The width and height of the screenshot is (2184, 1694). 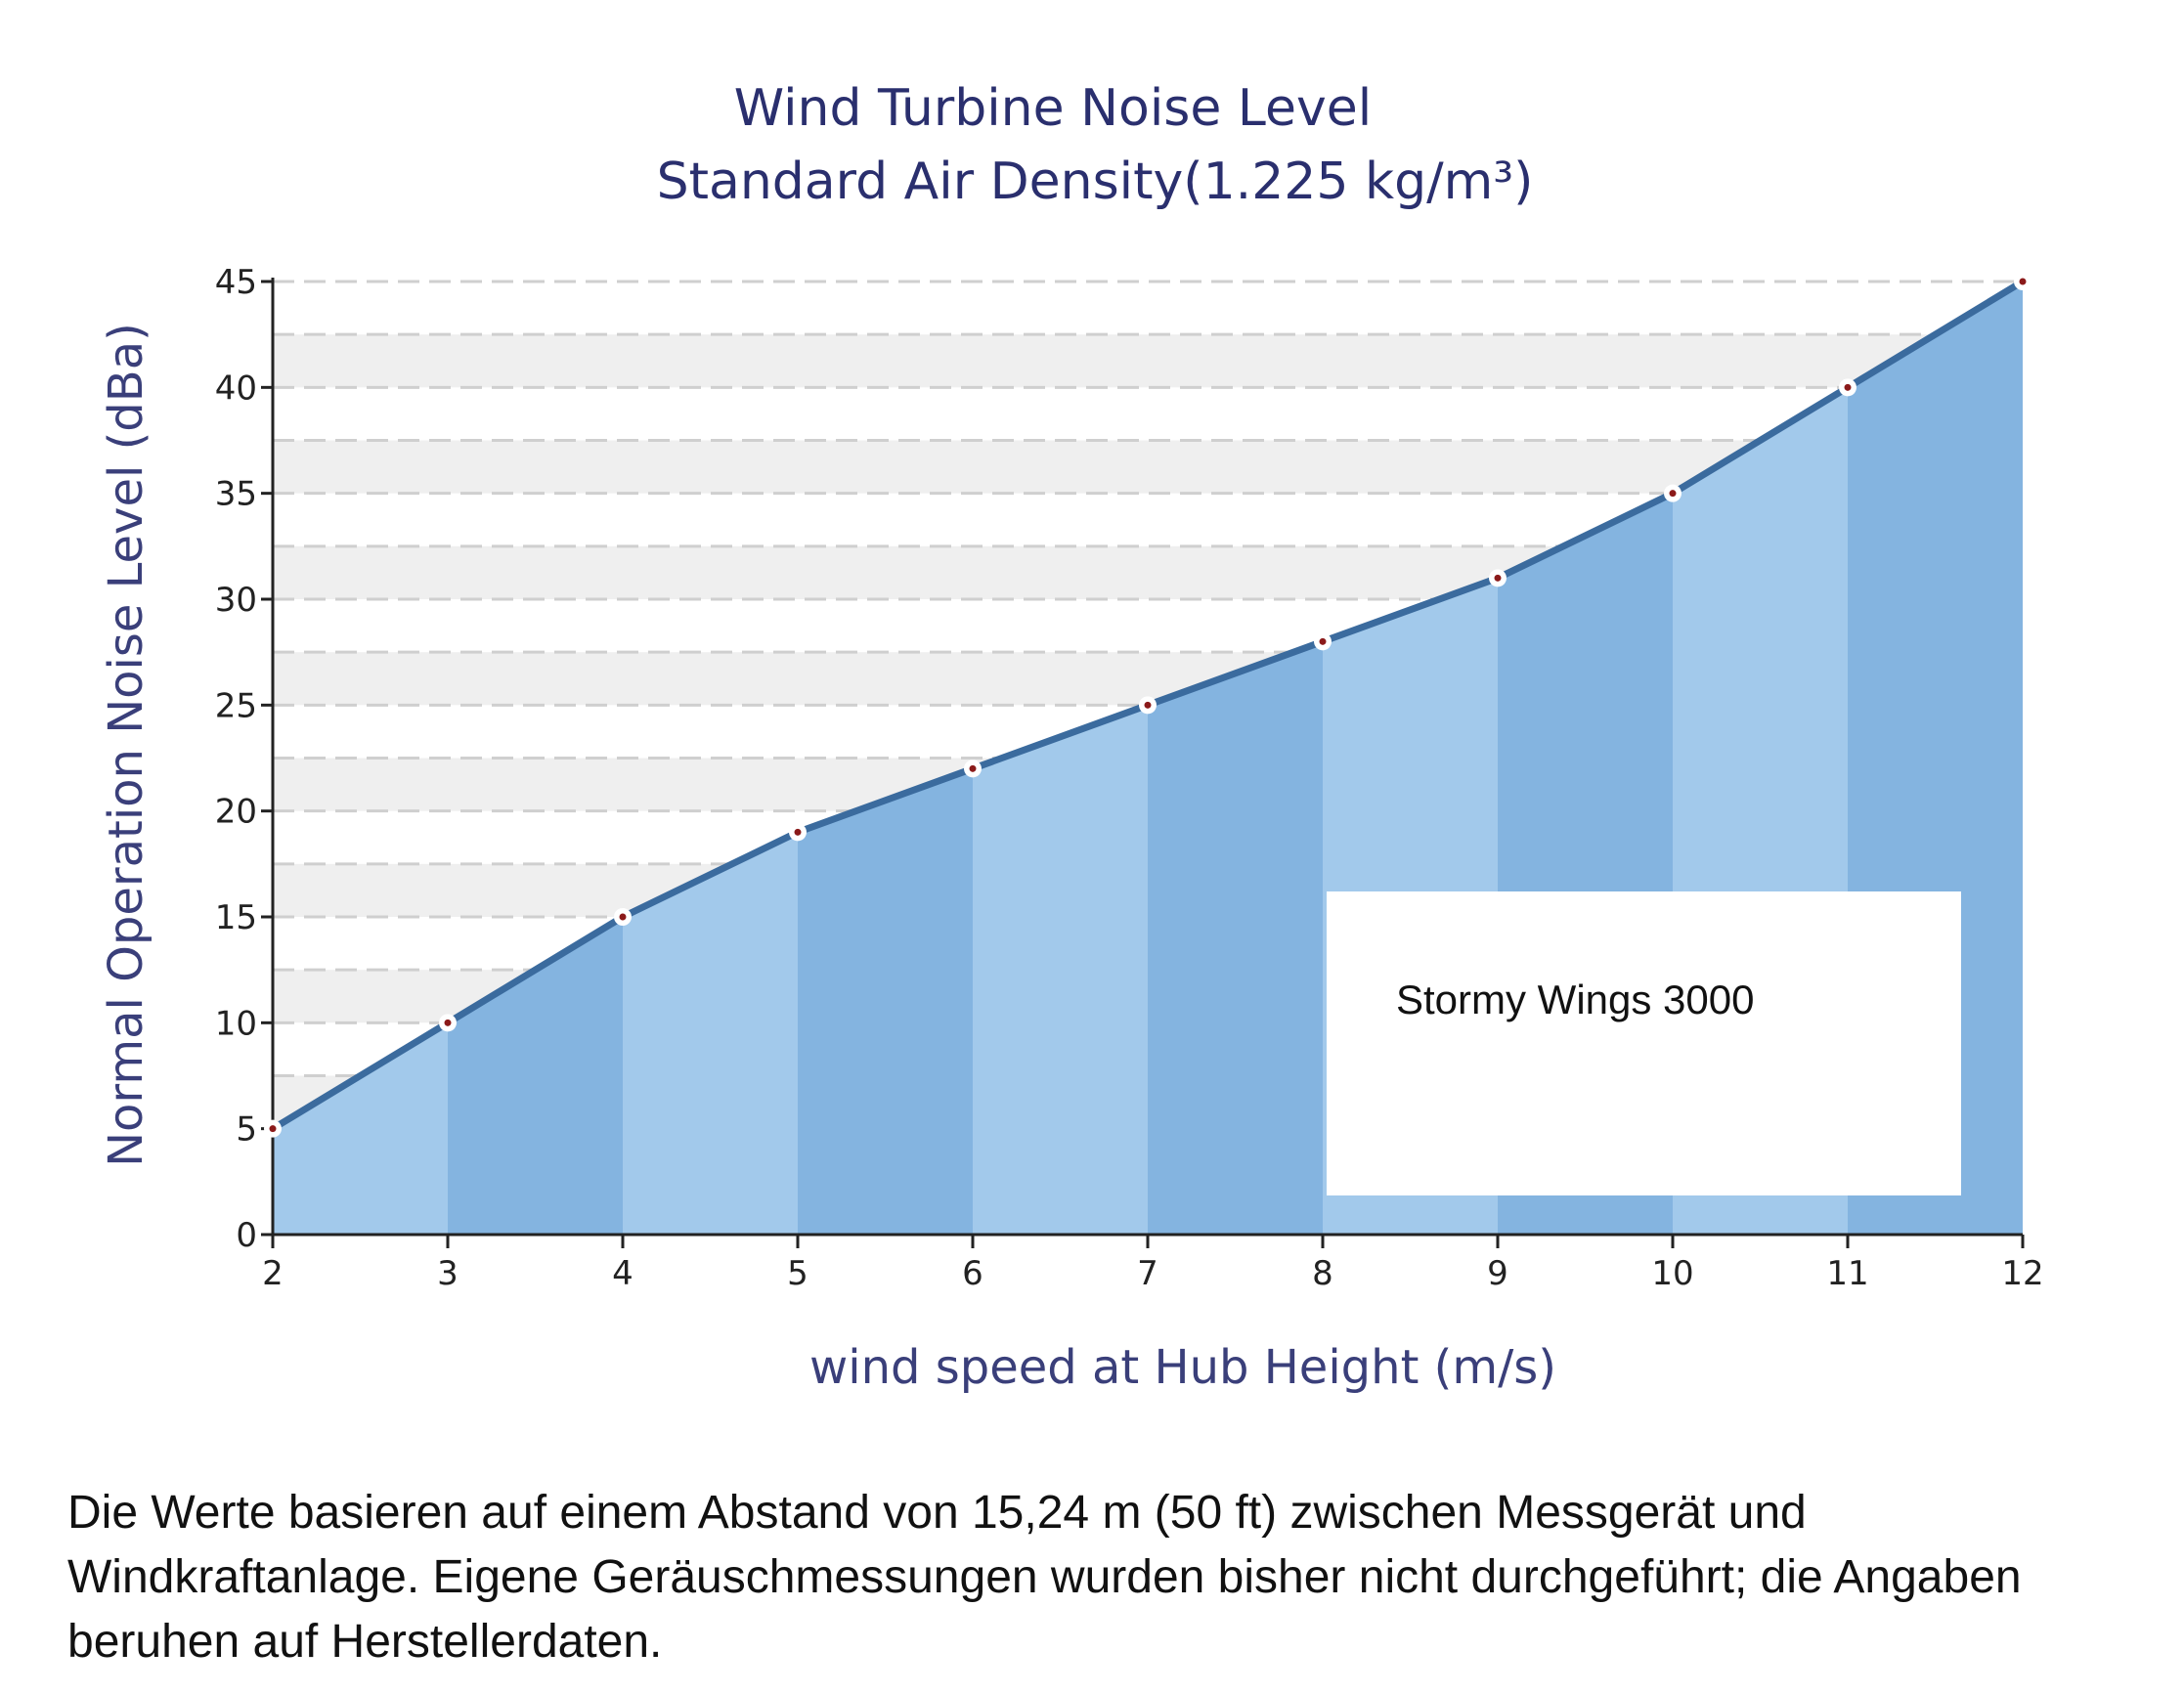 I want to click on x-tick-label: 10, so click(x=1672, y=1273).